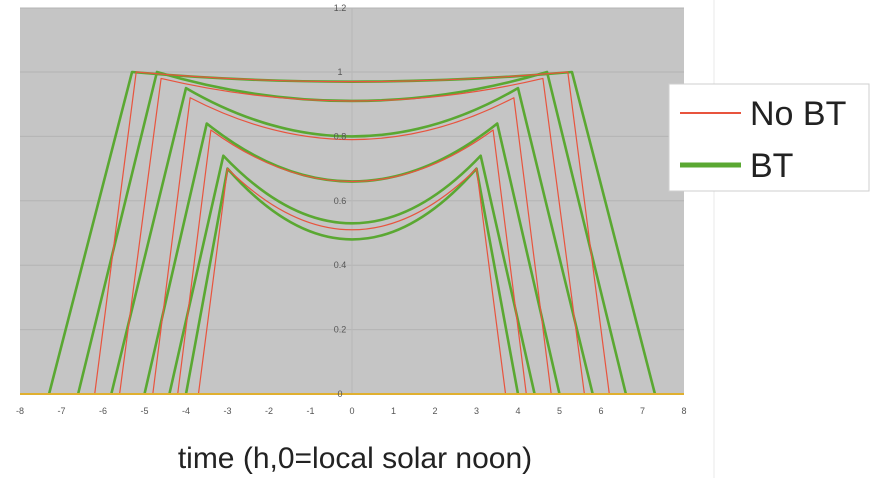 The image size is (871, 478). Describe the element at coordinates (642, 411) in the screenshot. I see `x-tick-label: 7` at that location.